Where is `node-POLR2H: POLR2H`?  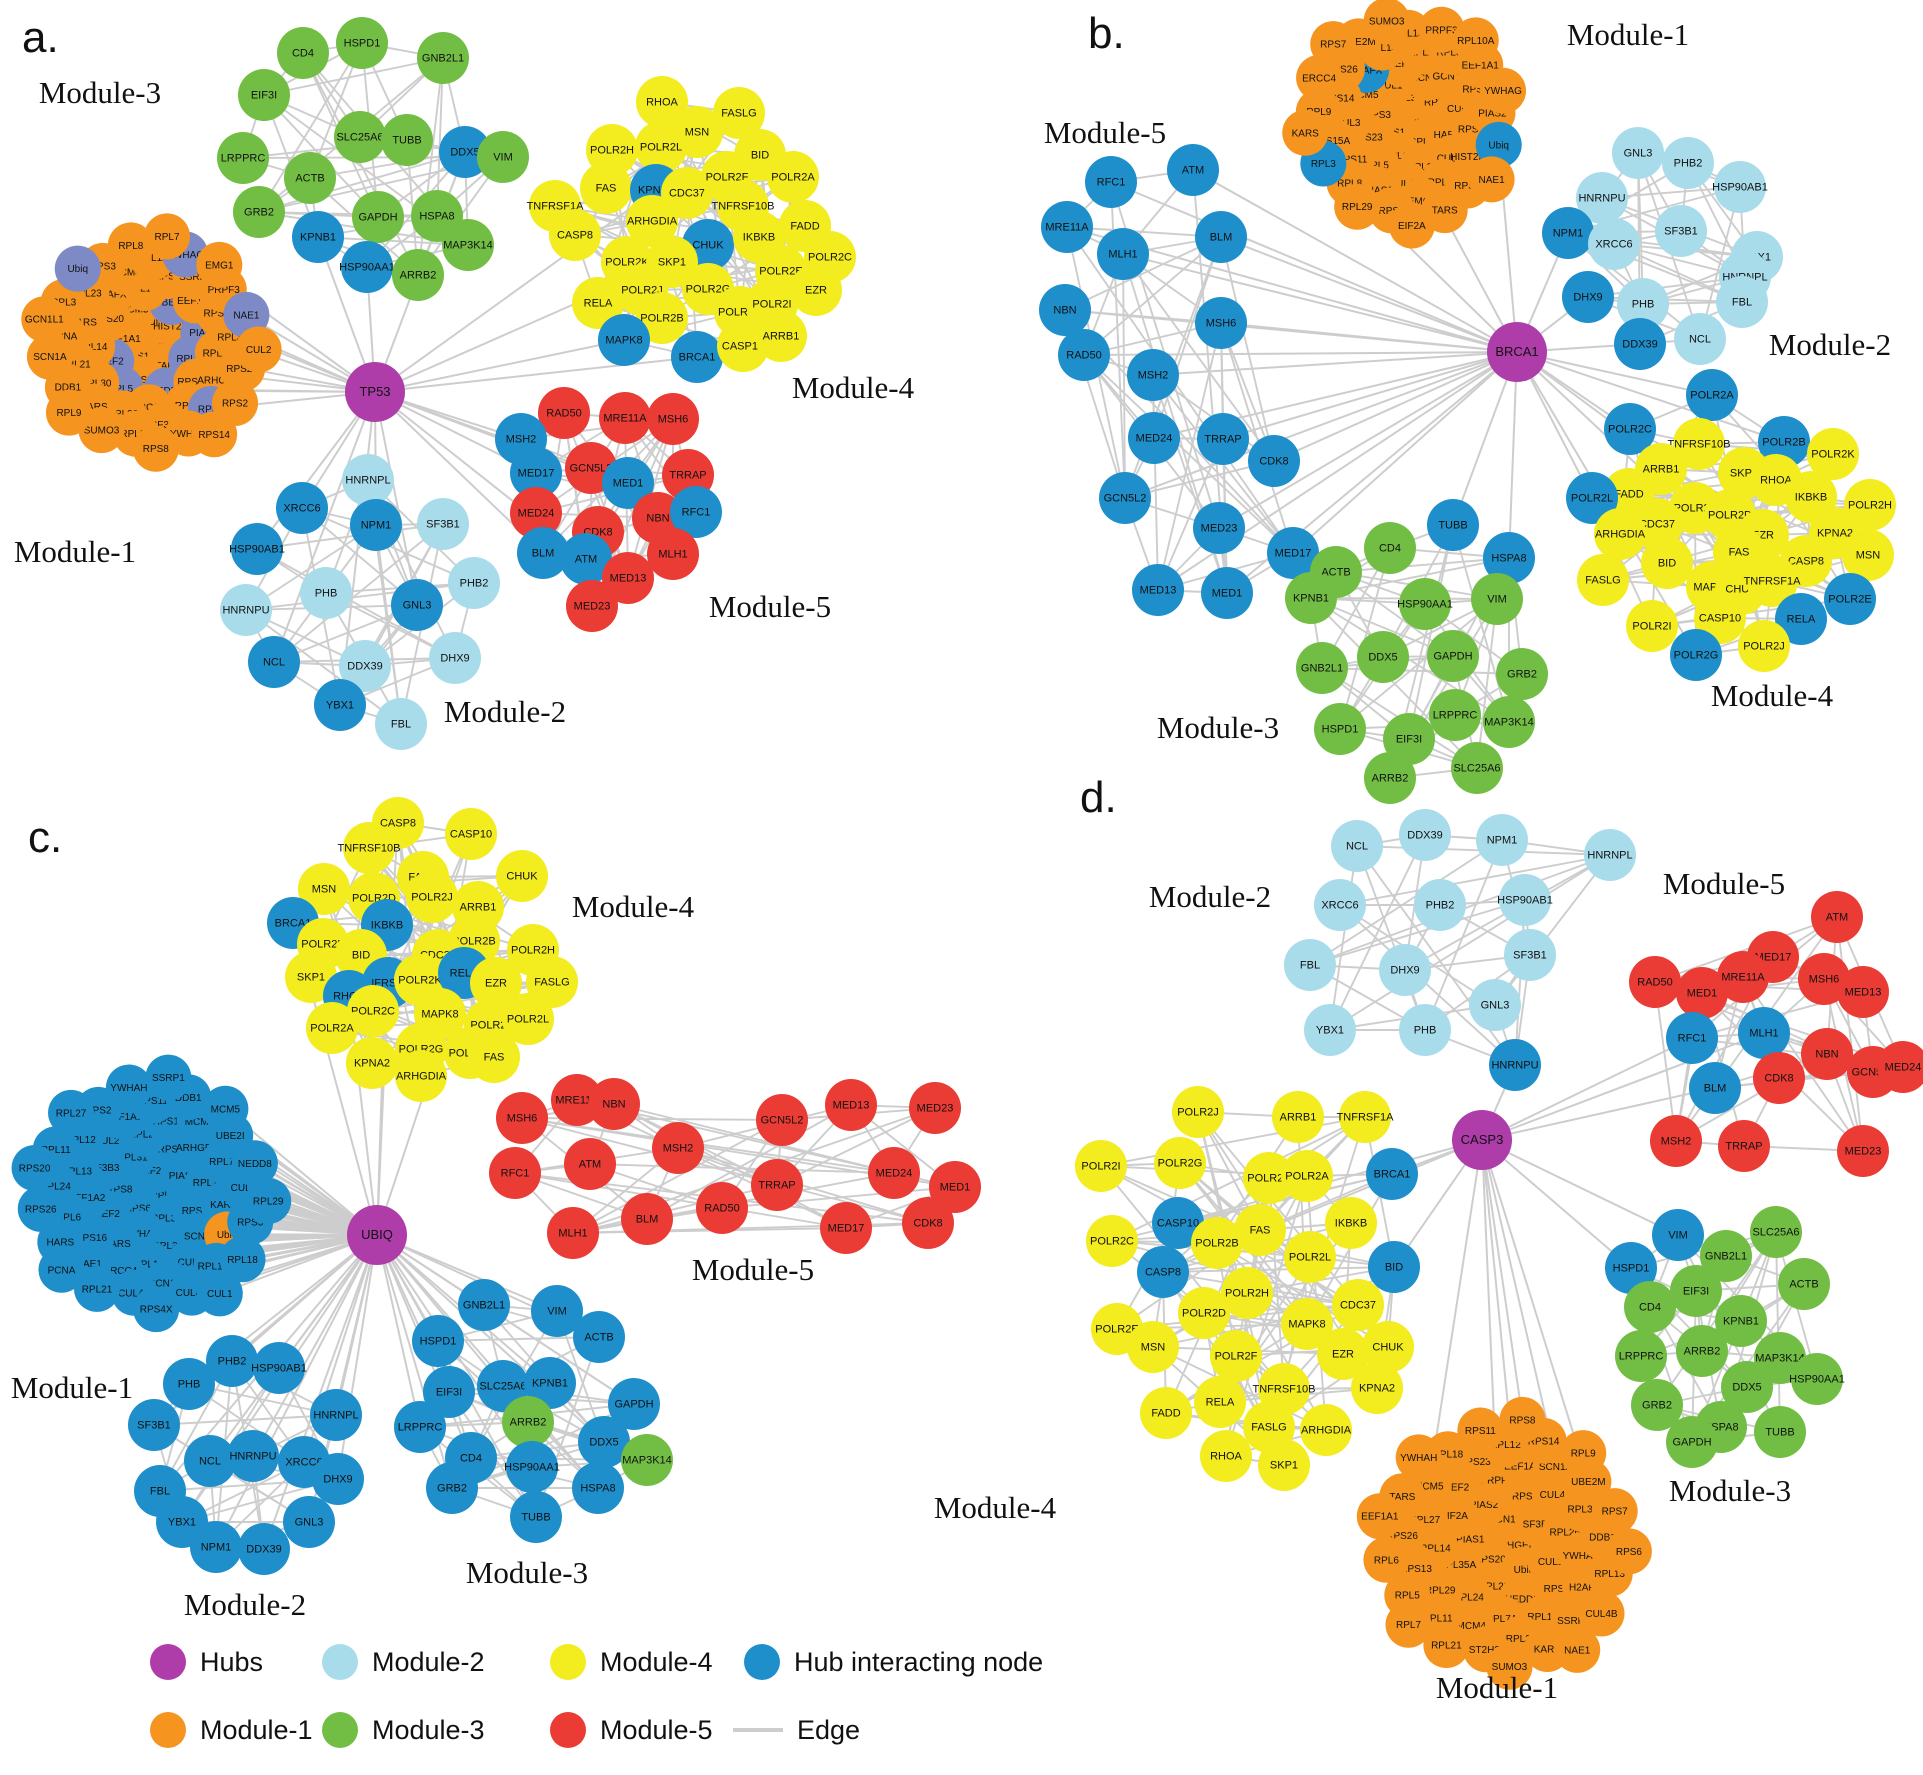
node-POLR2H: POLR2H is located at coordinates (1870, 505).